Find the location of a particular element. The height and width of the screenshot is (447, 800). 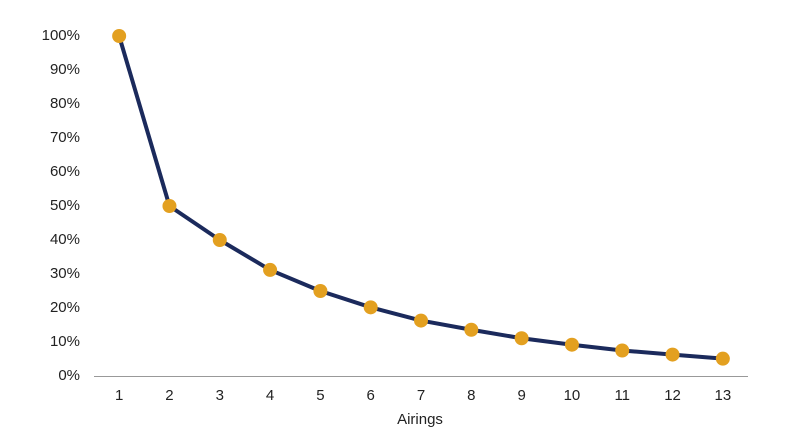

x-tick-label: 3 is located at coordinates (220, 395).